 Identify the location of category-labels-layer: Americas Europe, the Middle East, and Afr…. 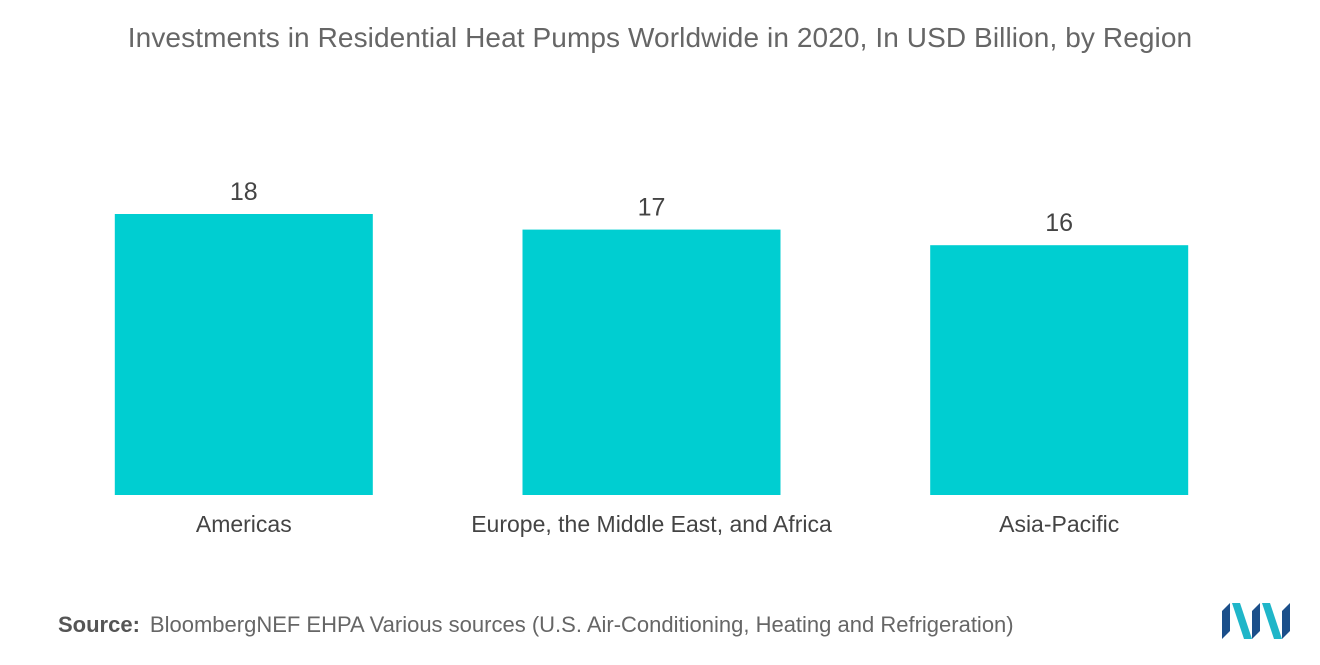
(657, 524).